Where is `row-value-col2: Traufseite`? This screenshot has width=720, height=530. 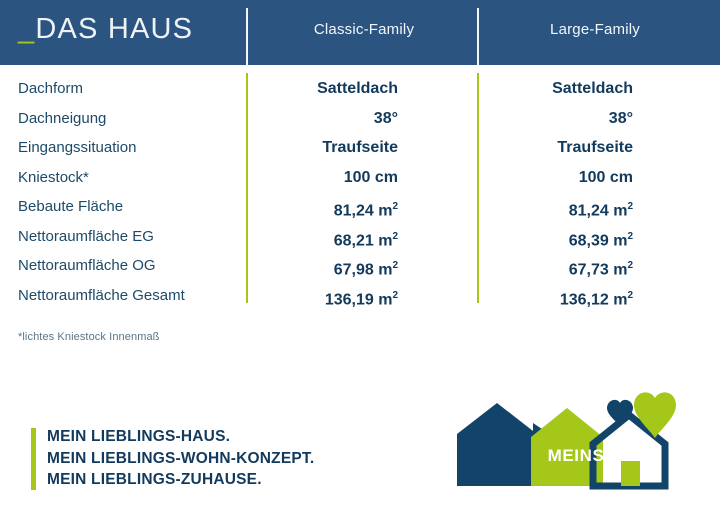
row-value-col2: Traufseite is located at coordinates (558, 148).